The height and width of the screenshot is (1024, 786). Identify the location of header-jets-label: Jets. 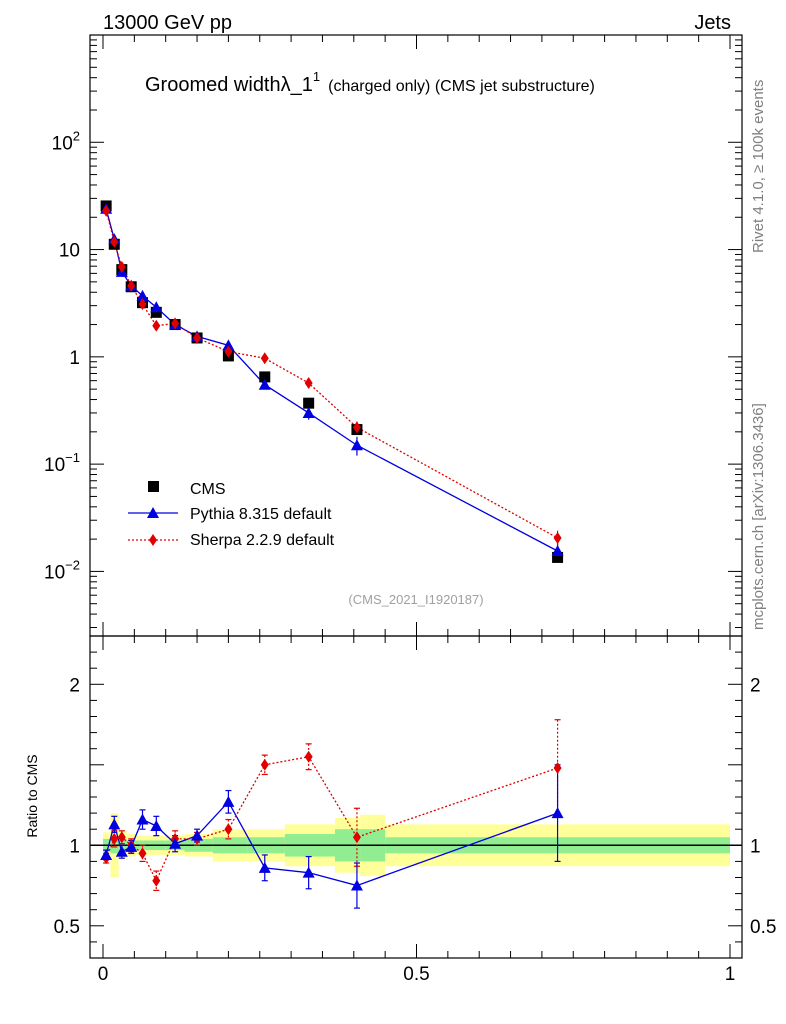
(712, 23).